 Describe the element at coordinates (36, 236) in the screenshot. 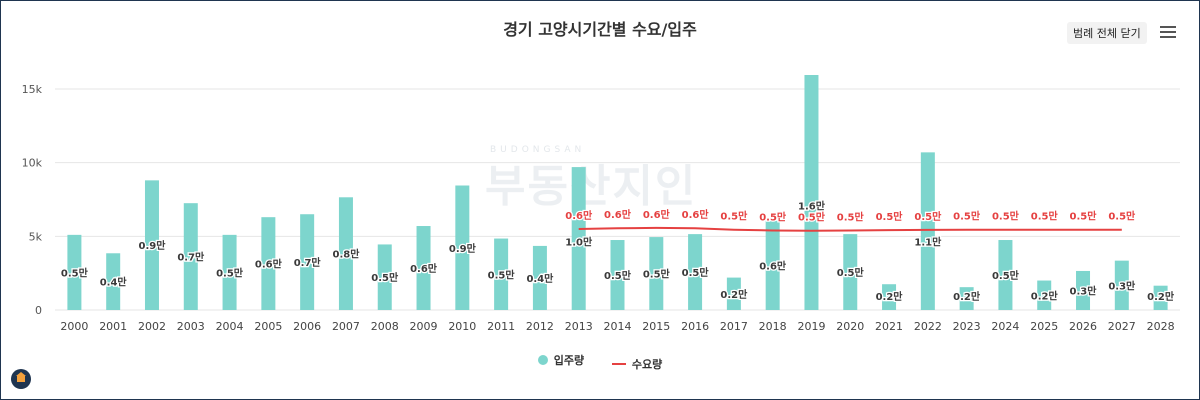

I see `y-tick-label: 5k` at that location.